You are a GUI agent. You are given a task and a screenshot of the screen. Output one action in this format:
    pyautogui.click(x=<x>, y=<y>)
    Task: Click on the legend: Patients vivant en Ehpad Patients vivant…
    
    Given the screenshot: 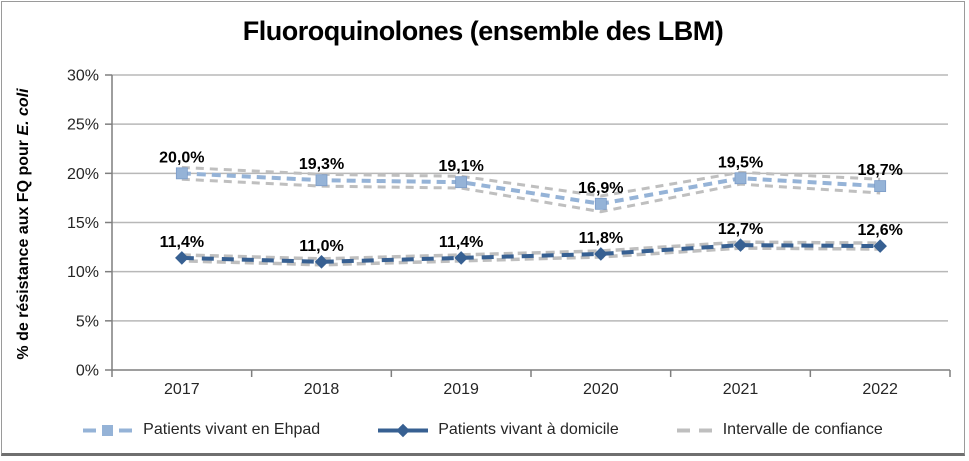 What is the action you would take?
    pyautogui.click(x=483, y=430)
    